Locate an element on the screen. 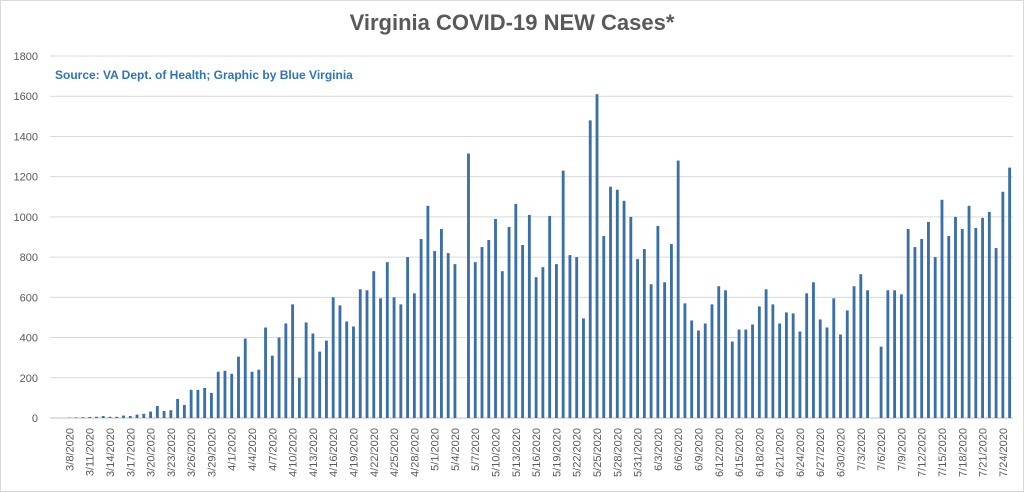 The height and width of the screenshot is (492, 1024). x-tick-label: 6/6/2020 is located at coordinates (679, 449).